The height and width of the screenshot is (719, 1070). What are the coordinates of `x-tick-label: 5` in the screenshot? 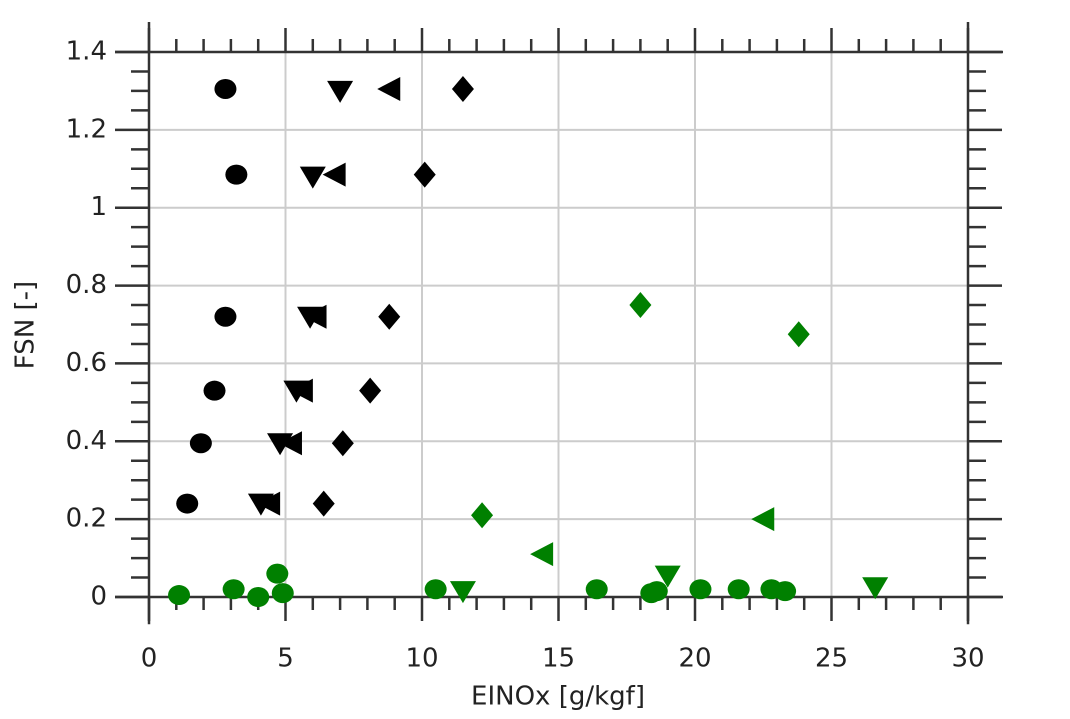 It's located at (285, 659).